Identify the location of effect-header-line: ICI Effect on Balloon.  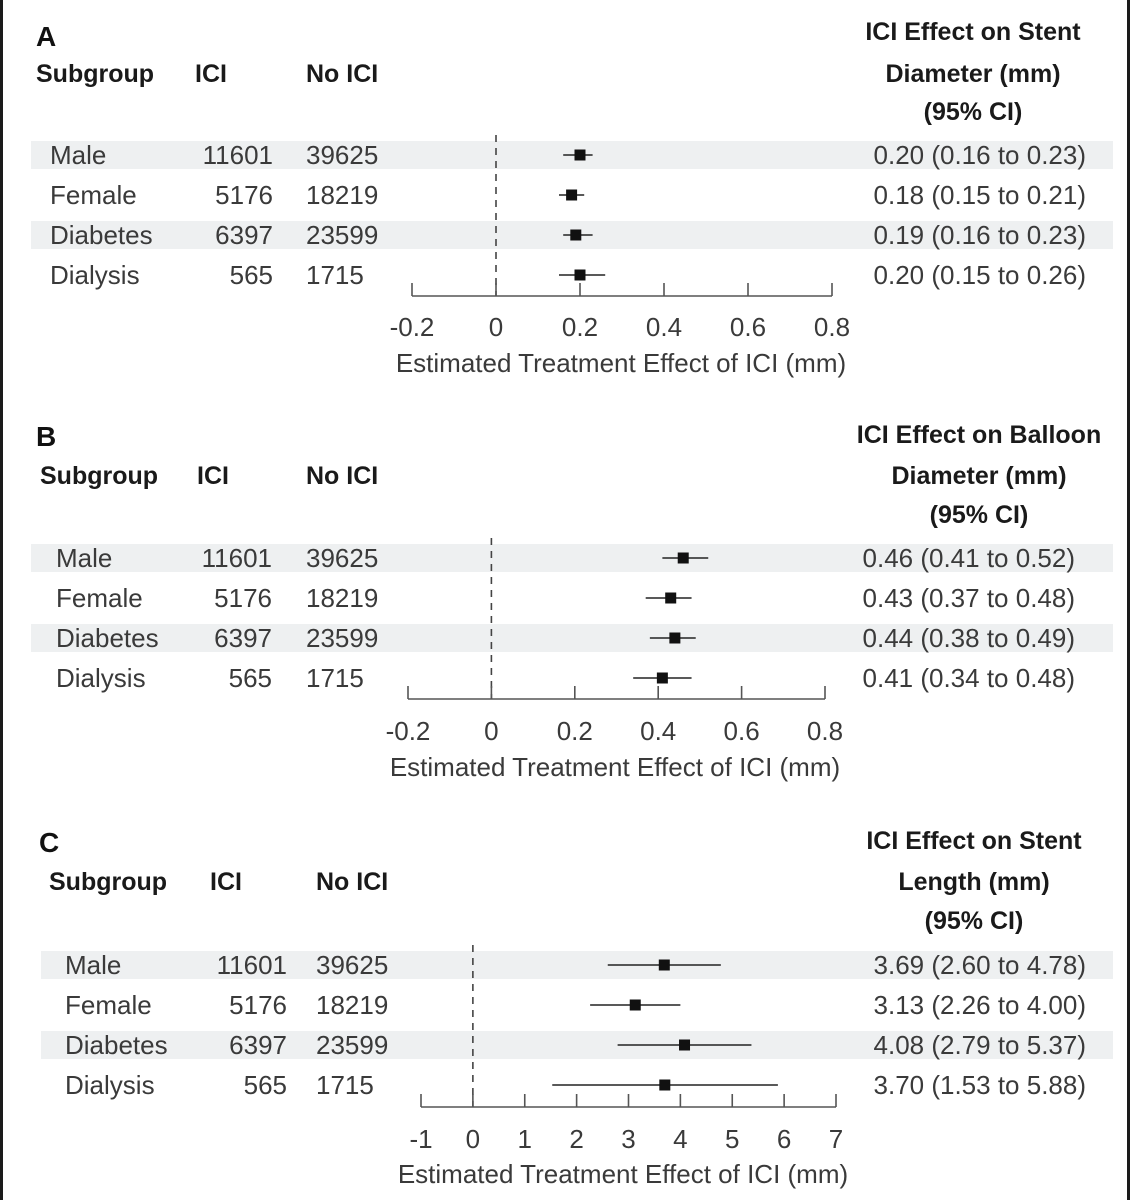
(979, 435).